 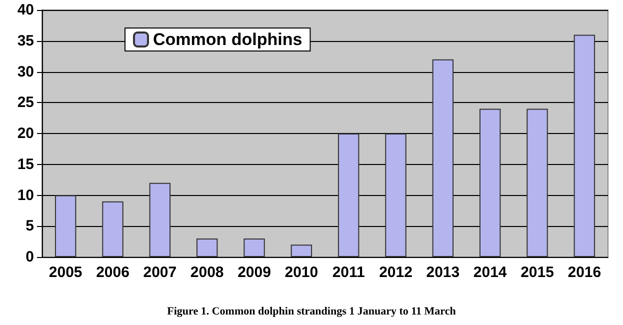 I want to click on x-tick-label: 2016, so click(x=585, y=272).